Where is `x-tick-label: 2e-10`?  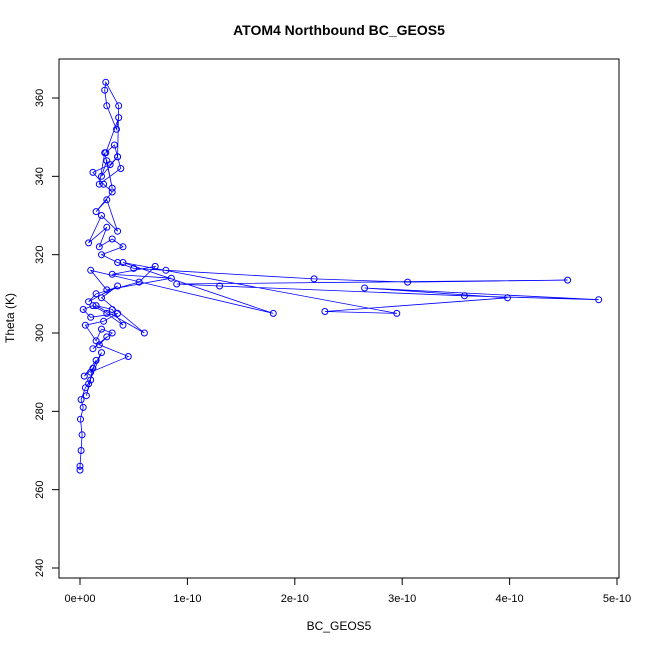 x-tick-label: 2e-10 is located at coordinates (295, 599).